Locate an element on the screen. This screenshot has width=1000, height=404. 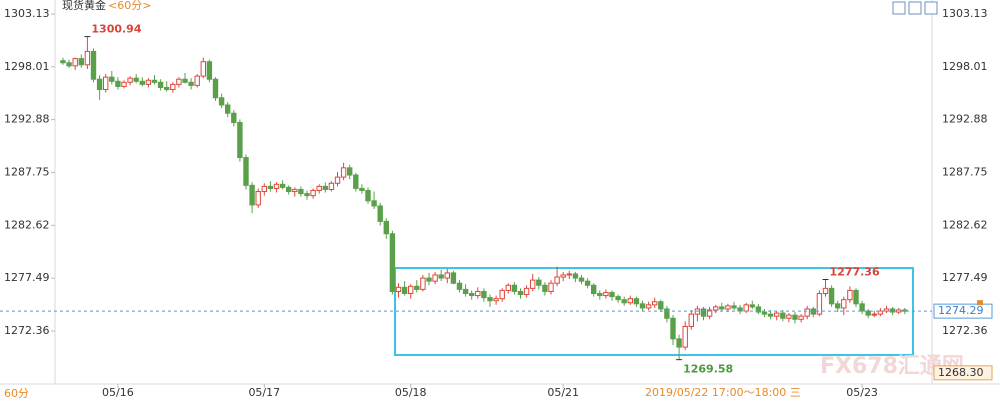
y-tick-label: 1298.01 is located at coordinates (27, 66).